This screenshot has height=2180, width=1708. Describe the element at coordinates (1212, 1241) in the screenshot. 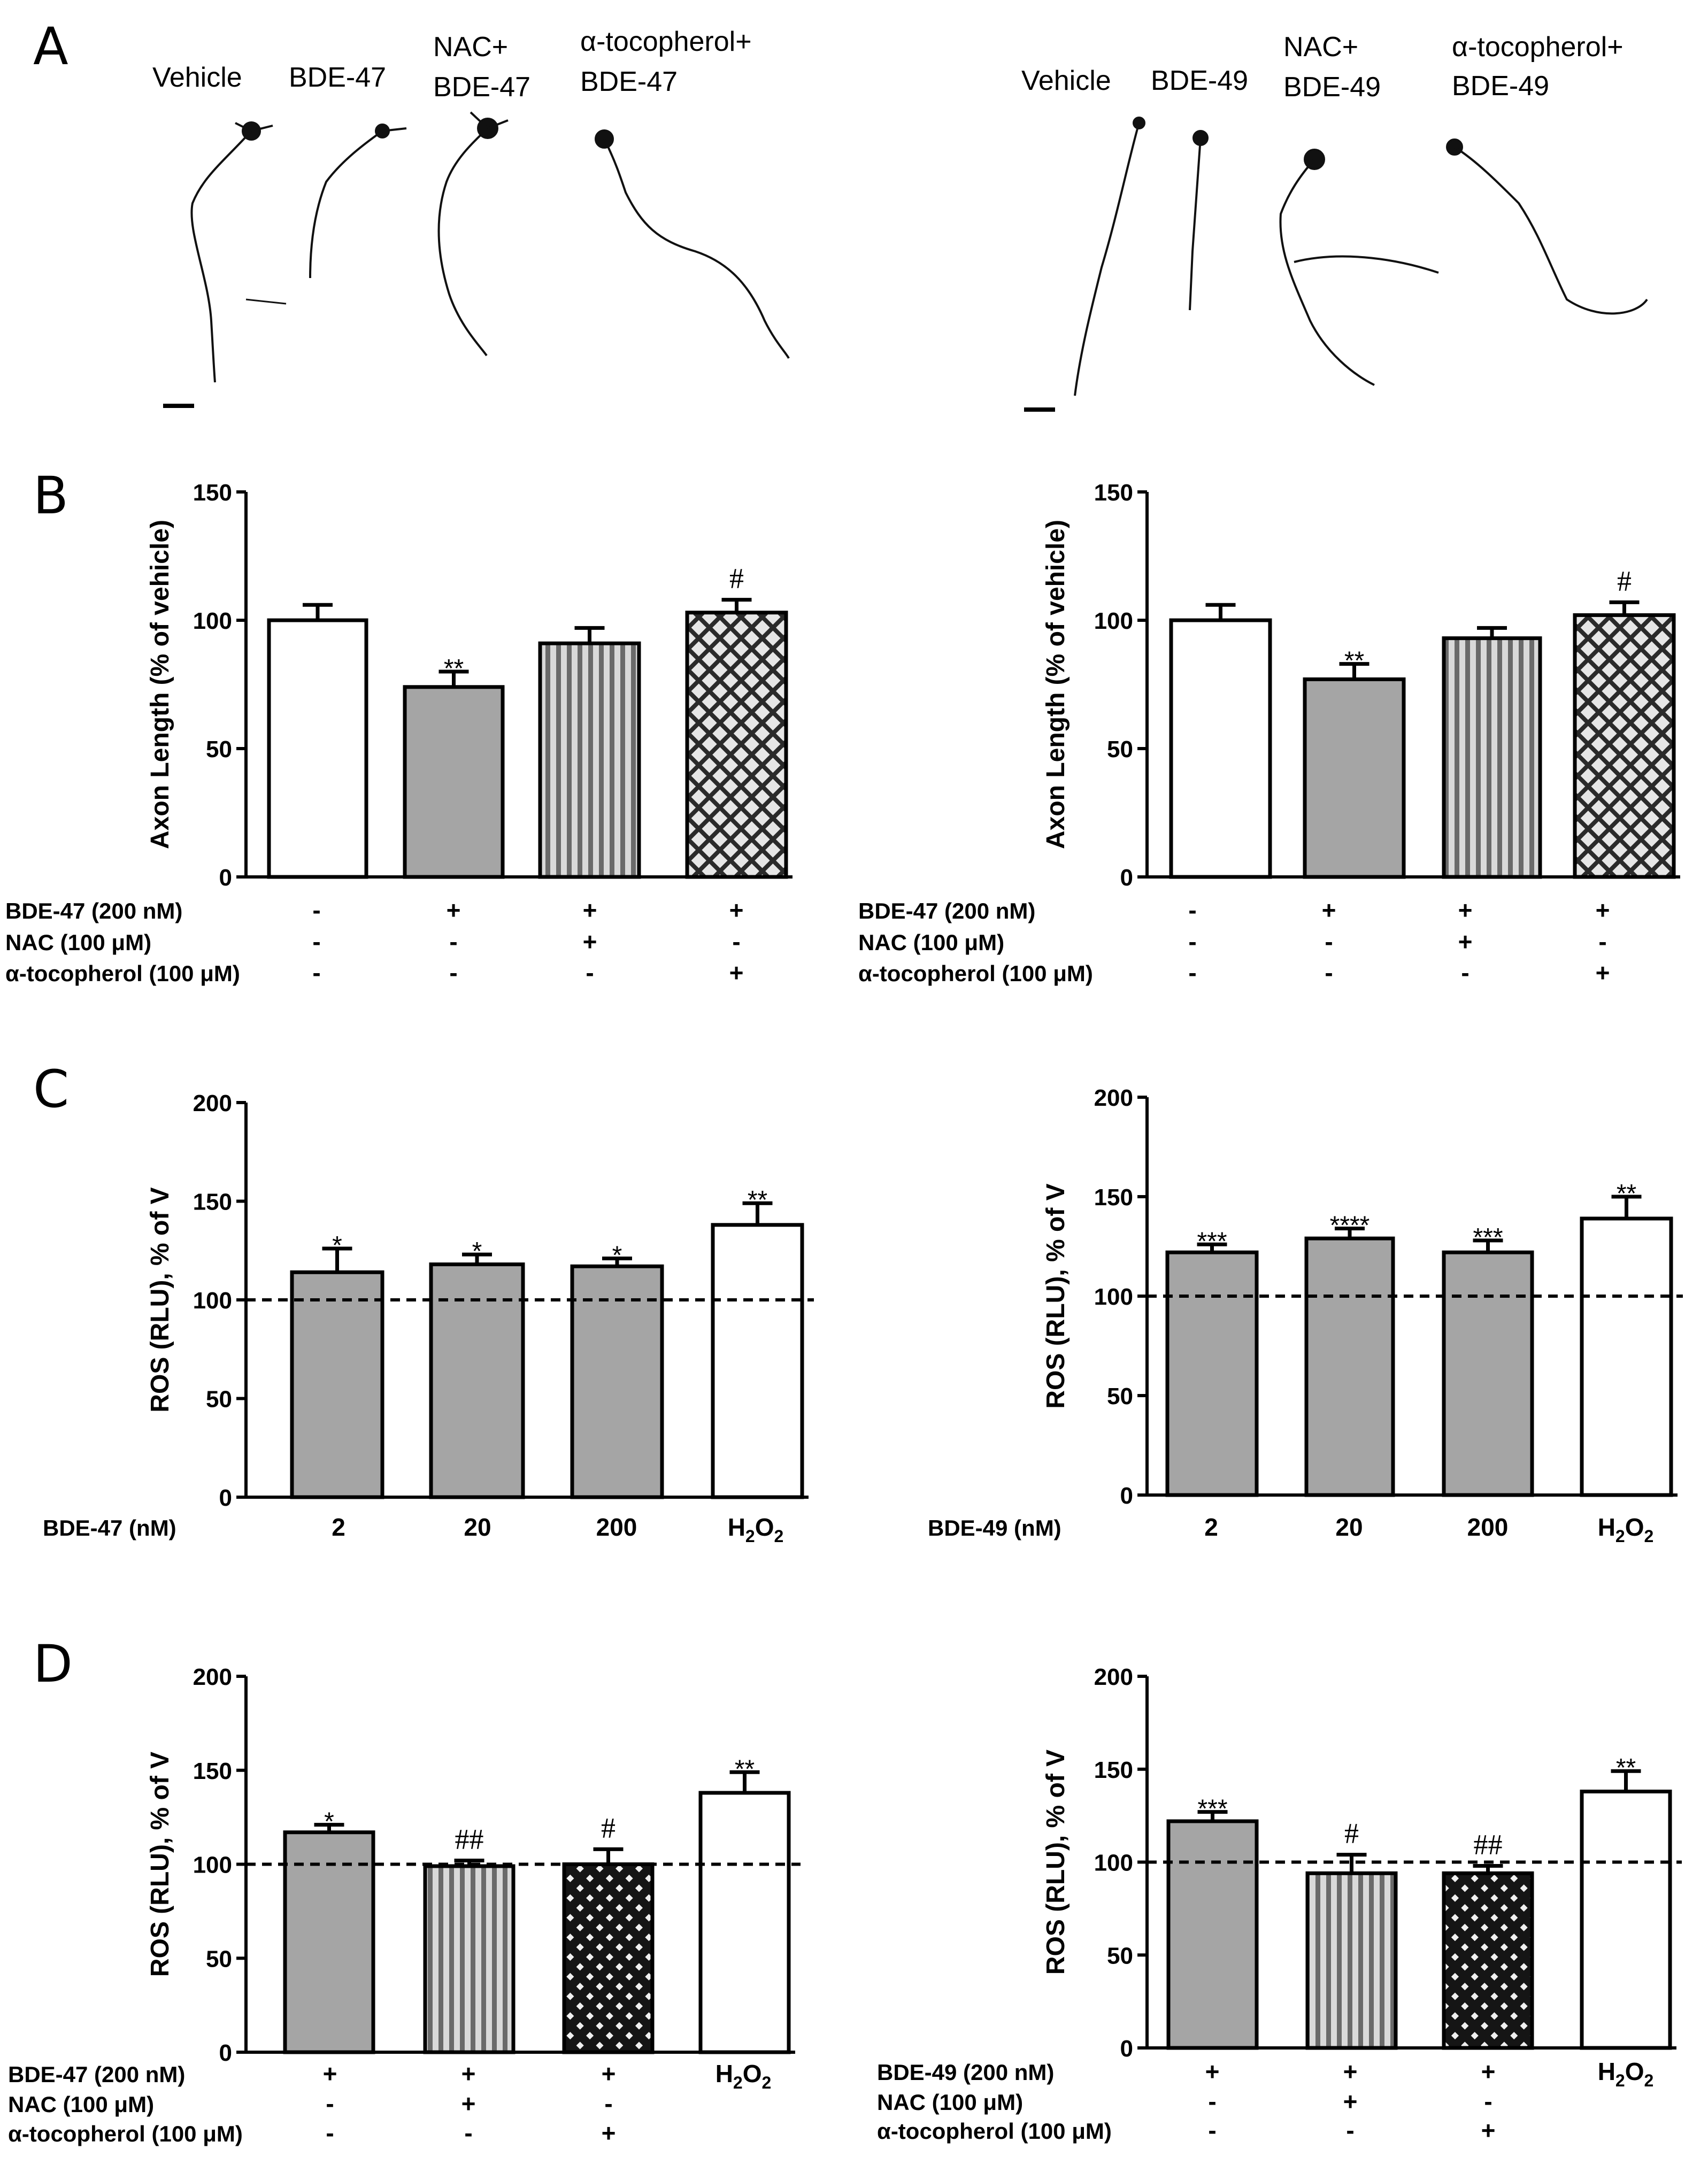

I see `significance-label: ***` at that location.